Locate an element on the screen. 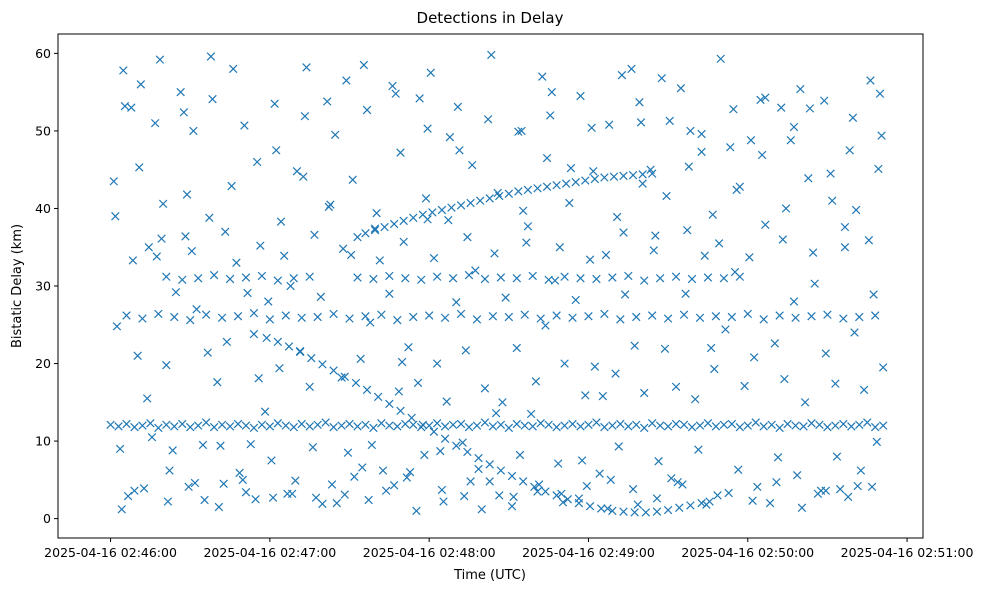  x-tick-label: 2025-04-16 02:46:00 is located at coordinates (110, 552).